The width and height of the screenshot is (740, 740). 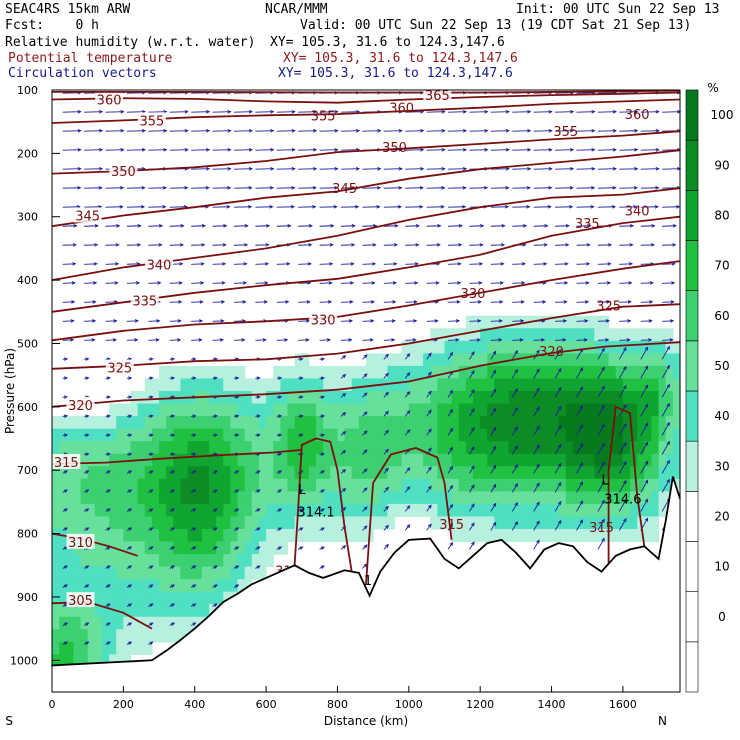 What do you see at coordinates (52, 704) in the screenshot?
I see `x-tick-label: 0` at bounding box center [52, 704].